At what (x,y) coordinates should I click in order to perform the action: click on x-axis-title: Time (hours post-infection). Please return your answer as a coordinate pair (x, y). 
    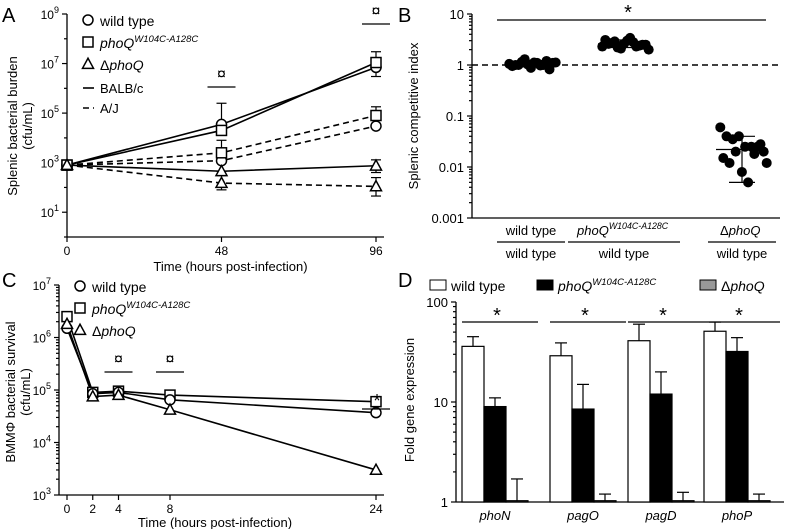
    Looking at the image, I should click on (230, 266).